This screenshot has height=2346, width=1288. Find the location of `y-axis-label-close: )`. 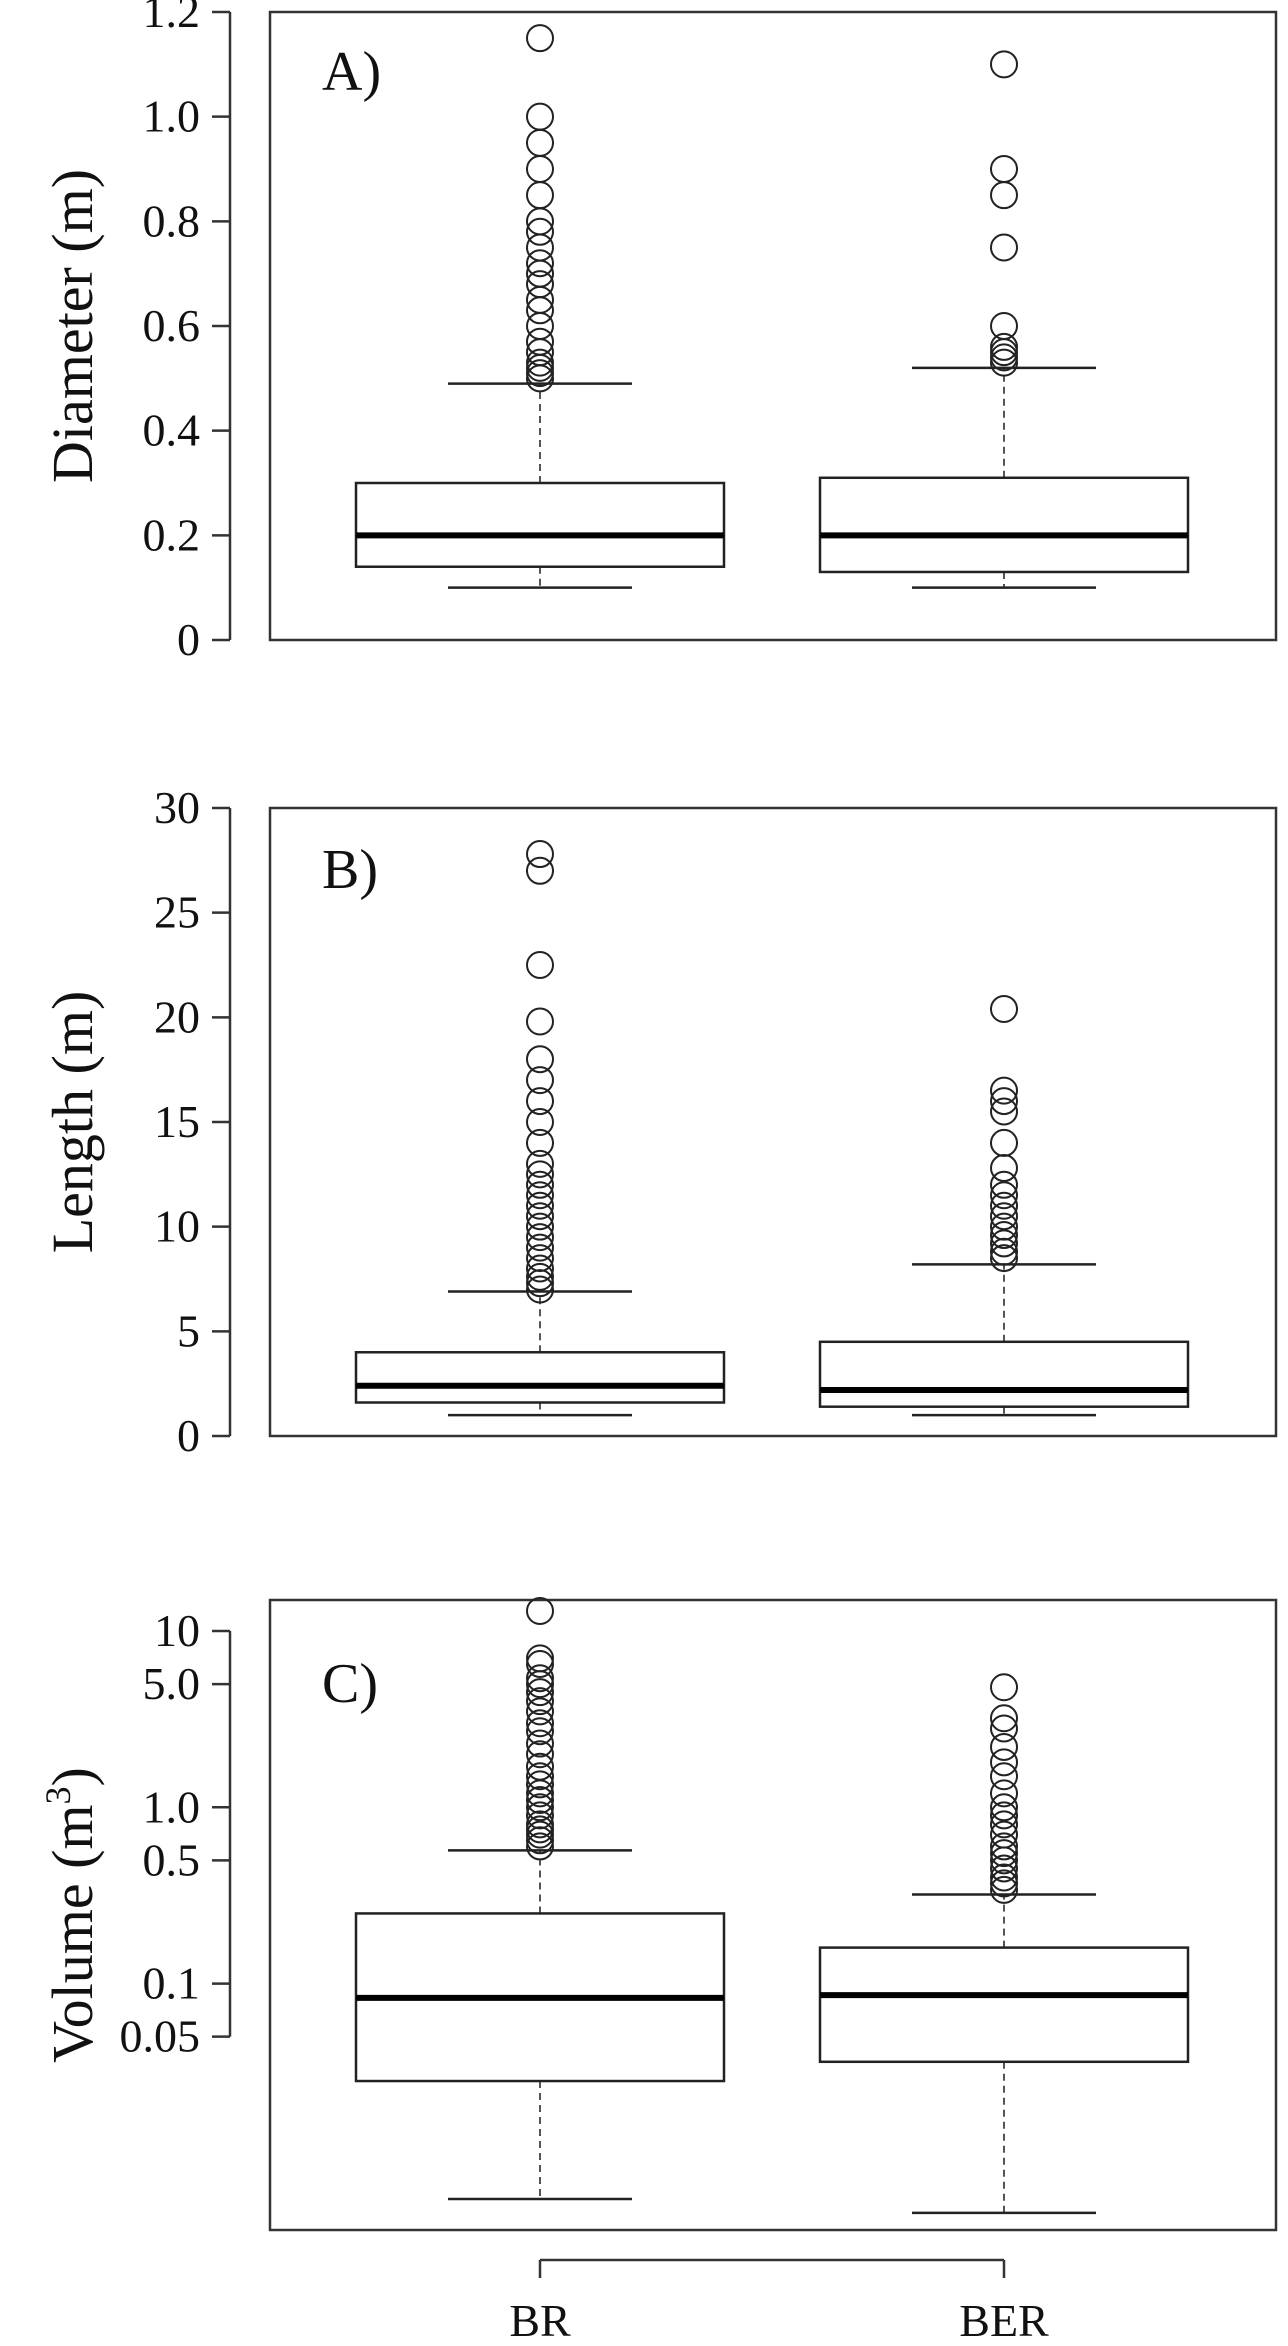

y-axis-label-close: ) is located at coordinates (72, 1776).